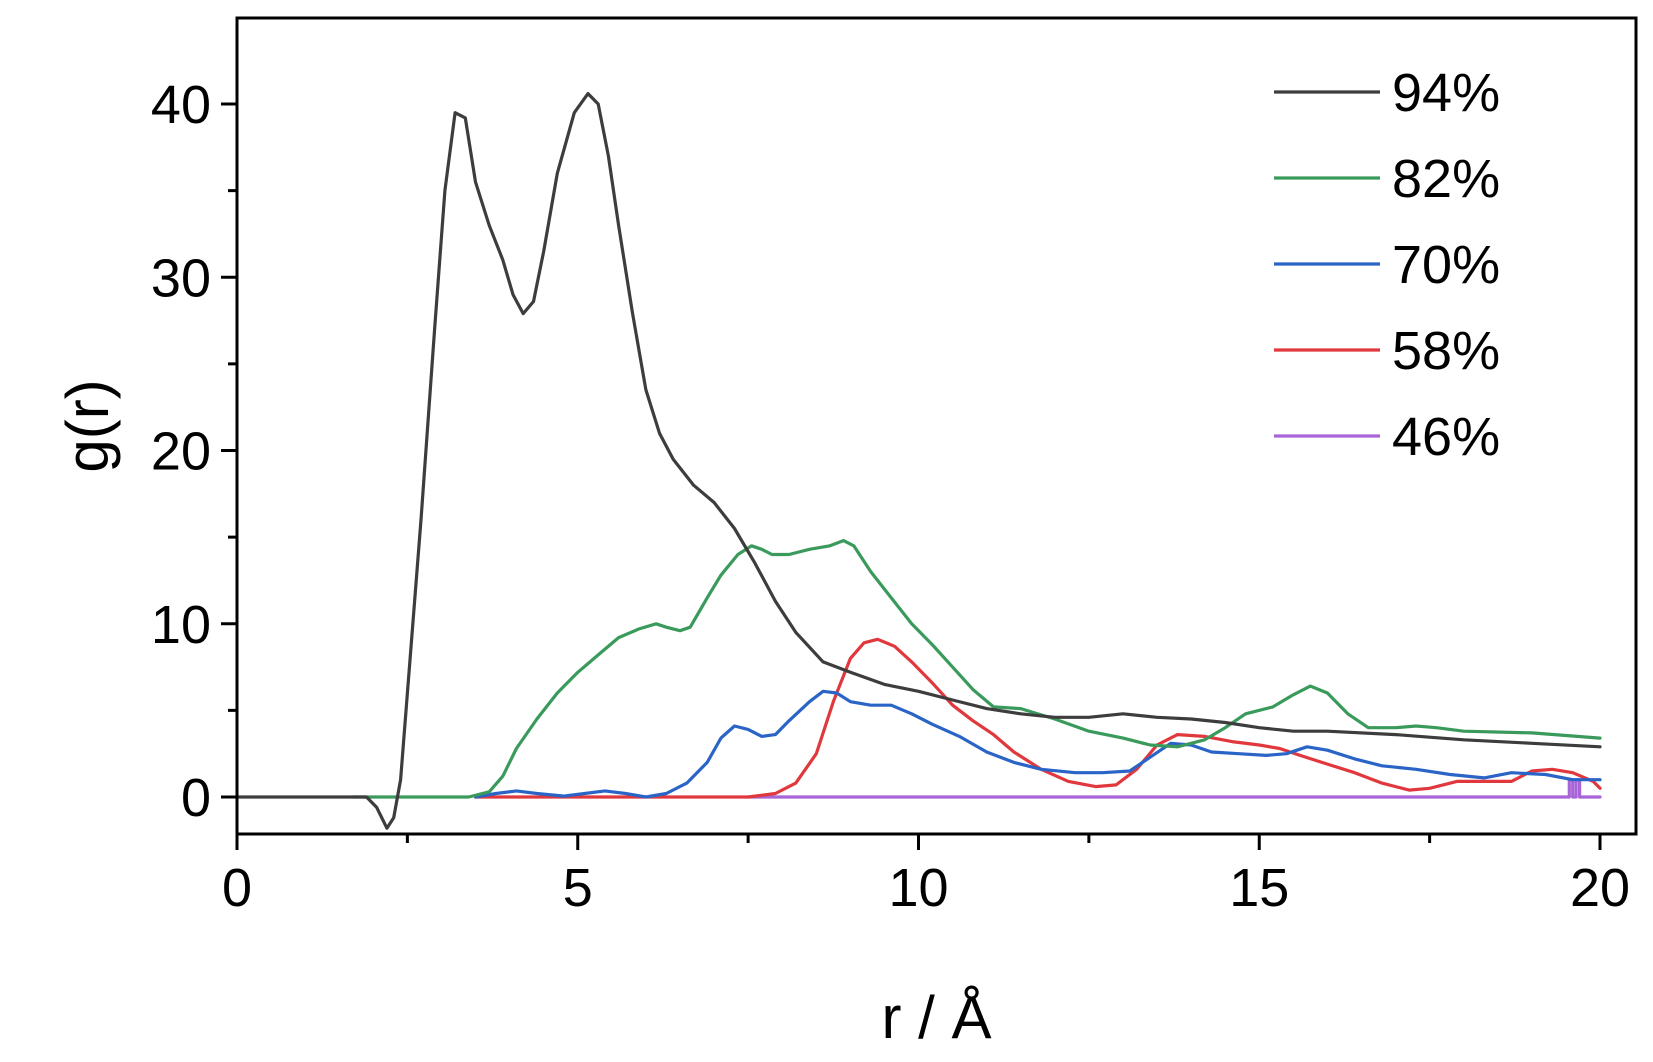 The height and width of the screenshot is (1062, 1653). I want to click on legend-label: 70%, so click(1446, 265).